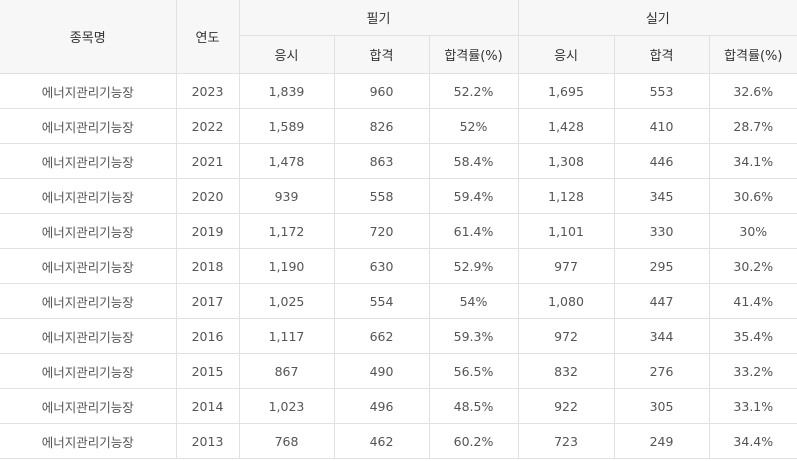 The image size is (797, 461). I want to click on table-row: 에너지관리기능장 2020 939 558 59.4% 1,128 345 30.6%, so click(398, 196).